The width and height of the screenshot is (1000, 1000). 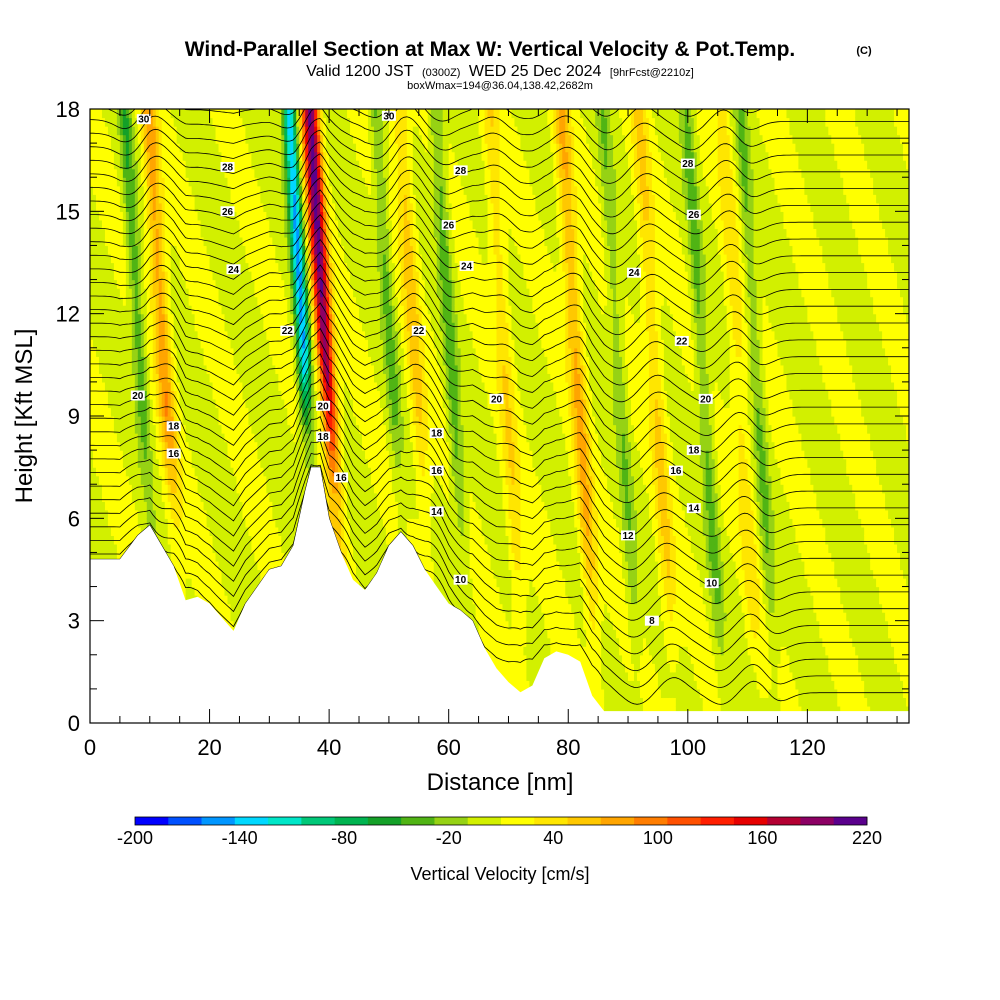 I want to click on theta-label: 22, so click(x=681, y=342).